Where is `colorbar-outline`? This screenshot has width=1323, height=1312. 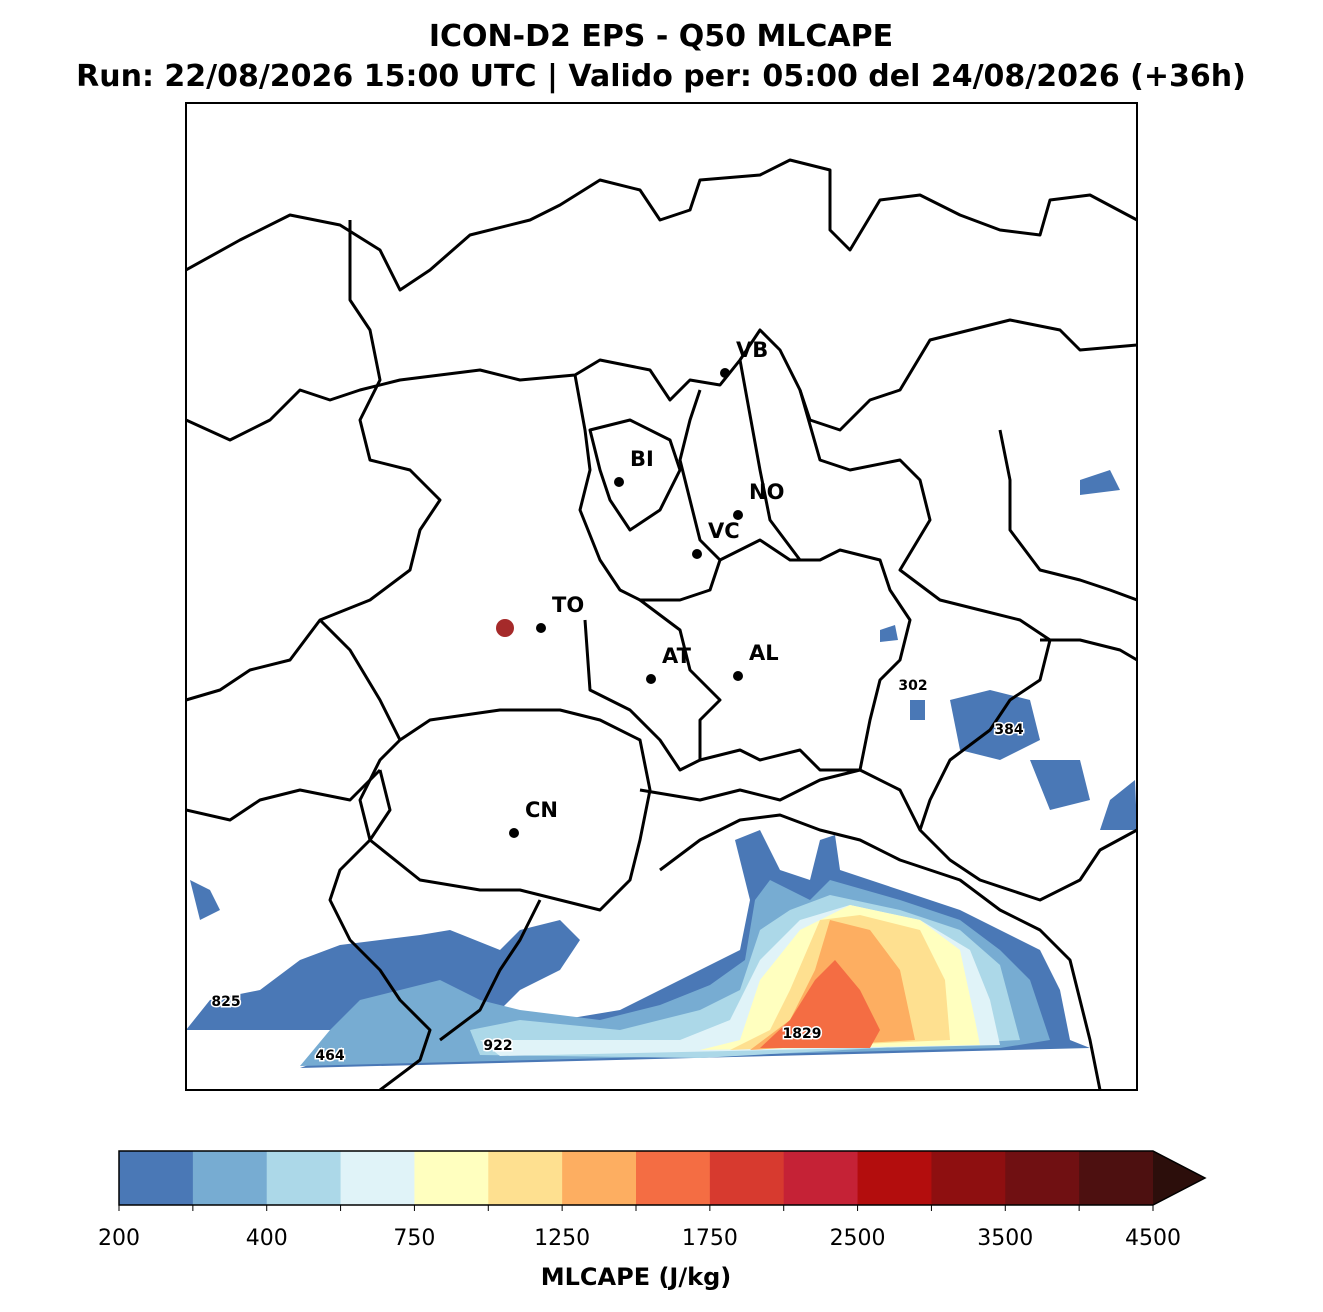
colorbar-outline is located at coordinates (662, 1178).